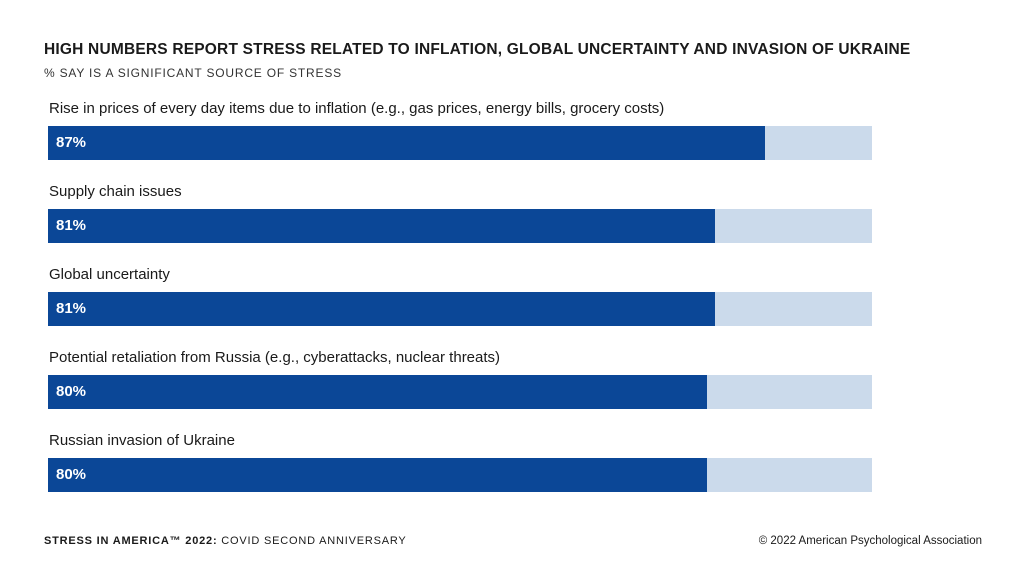 This screenshot has height=588, width=1024. I want to click on report-series-name: STRESS IN AMERICA™ 2022:, so click(131, 541).